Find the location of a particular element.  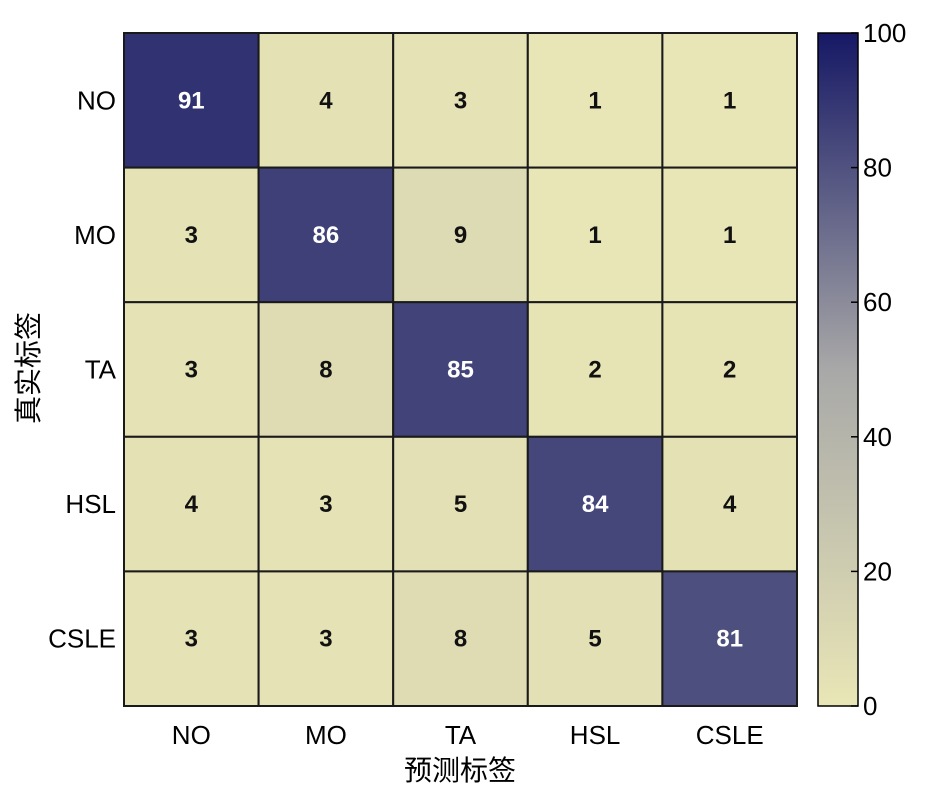

x-axis-title: 预测标签 is located at coordinates (460, 770).